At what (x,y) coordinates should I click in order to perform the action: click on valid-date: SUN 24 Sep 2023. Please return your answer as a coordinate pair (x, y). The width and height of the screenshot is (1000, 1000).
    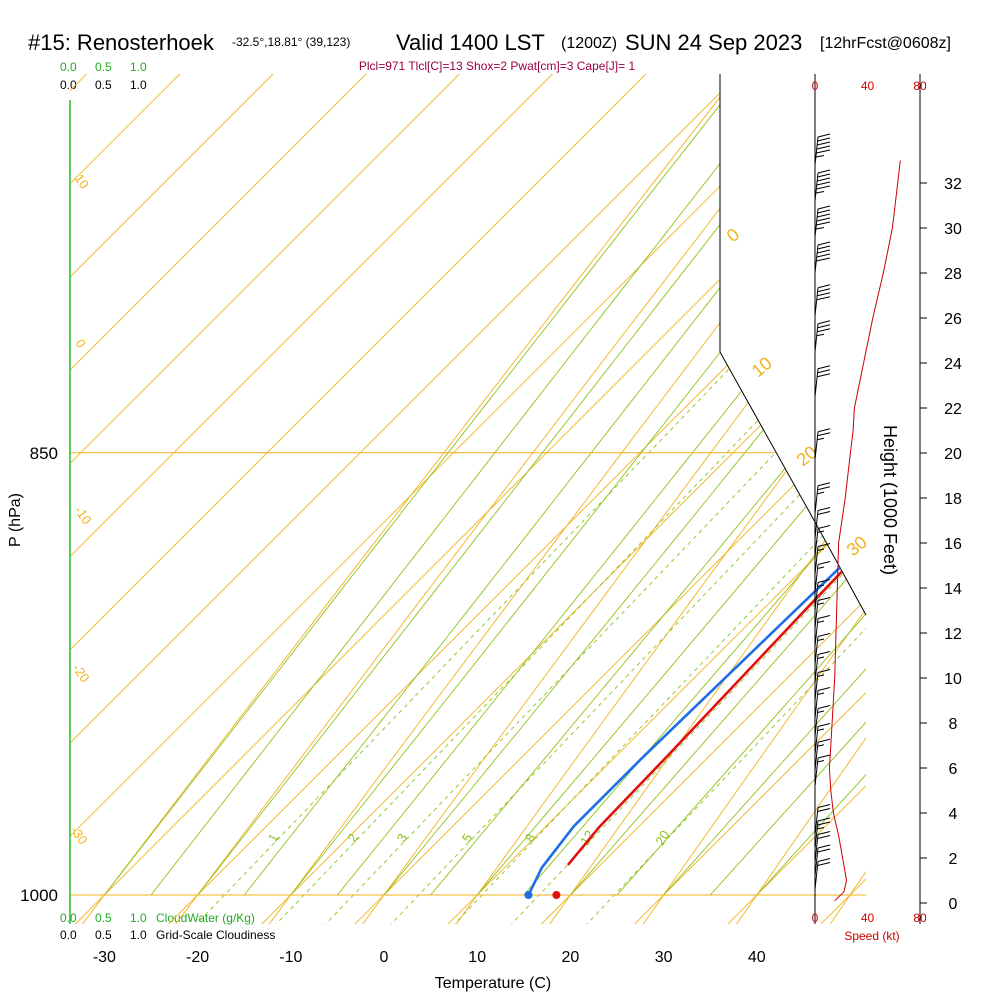
    Looking at the image, I should click on (713, 42).